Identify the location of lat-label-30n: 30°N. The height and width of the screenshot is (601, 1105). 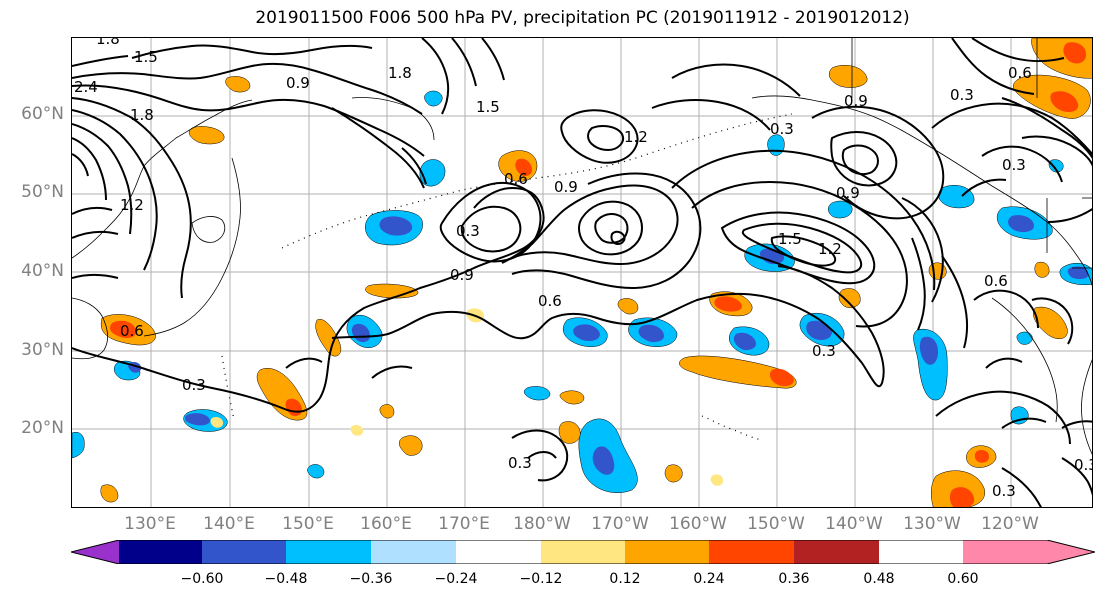
(42, 350).